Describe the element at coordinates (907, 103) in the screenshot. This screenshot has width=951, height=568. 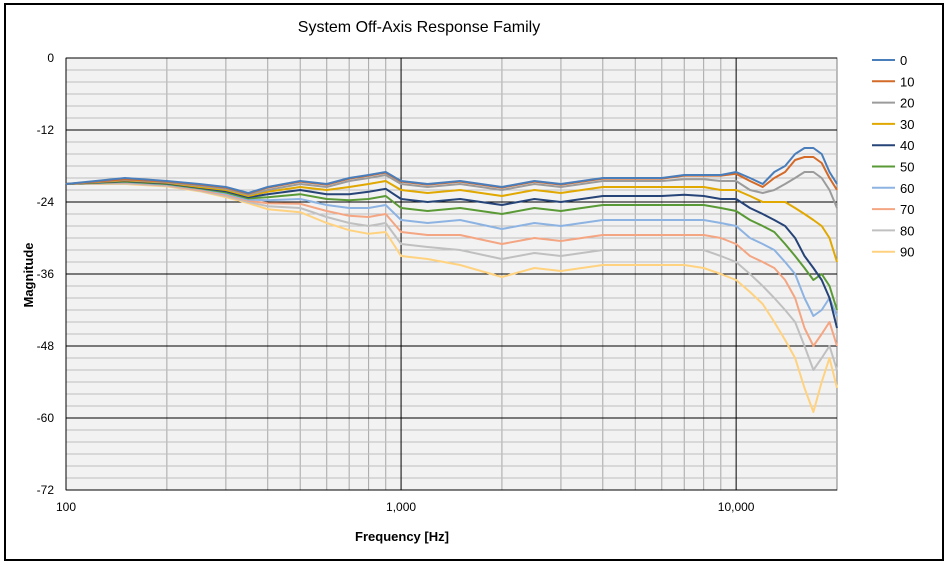
I see `legend-label-20: 20` at that location.